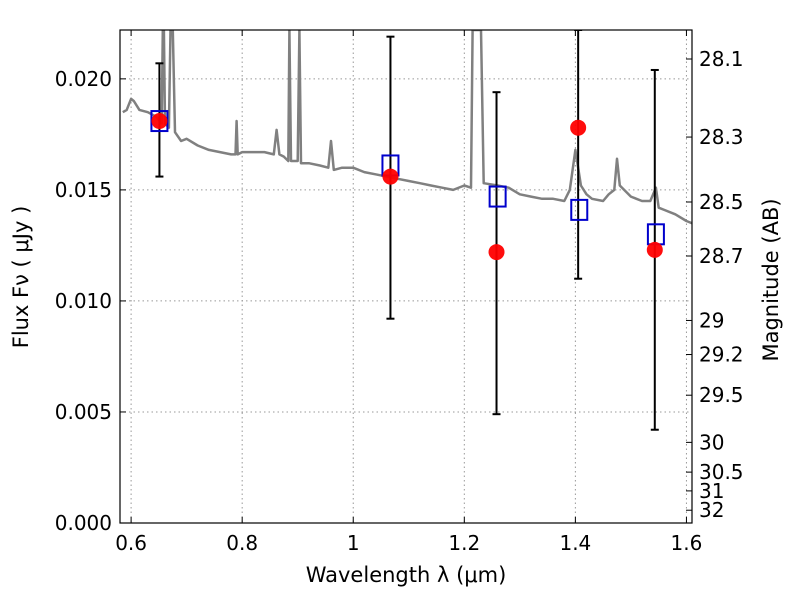 Image resolution: width=800 pixels, height=600 pixels. Describe the element at coordinates (575, 543) in the screenshot. I see `x-tick-label: 1.4` at that location.